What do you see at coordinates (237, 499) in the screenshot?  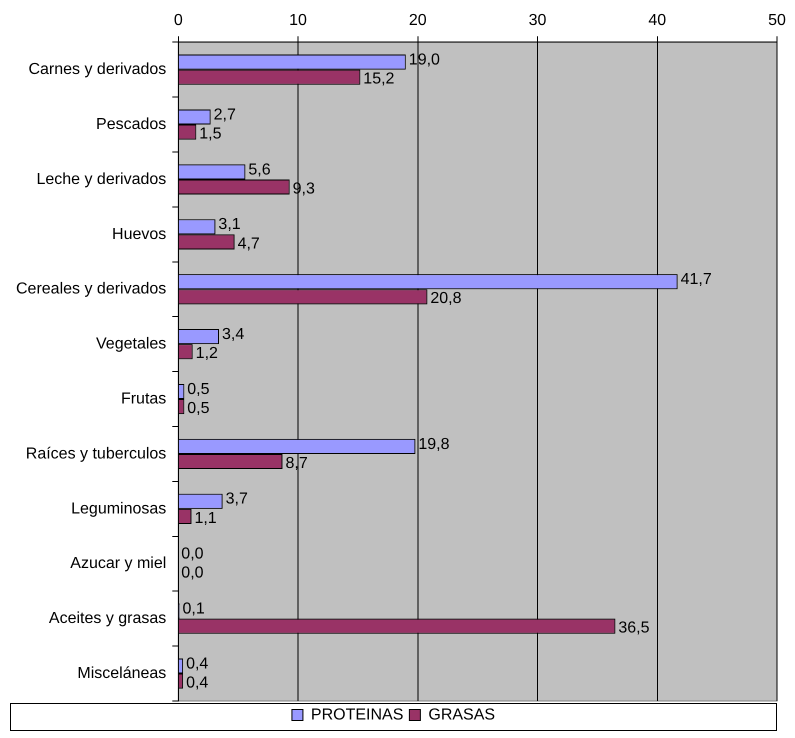 I see `data-label: 3,7` at bounding box center [237, 499].